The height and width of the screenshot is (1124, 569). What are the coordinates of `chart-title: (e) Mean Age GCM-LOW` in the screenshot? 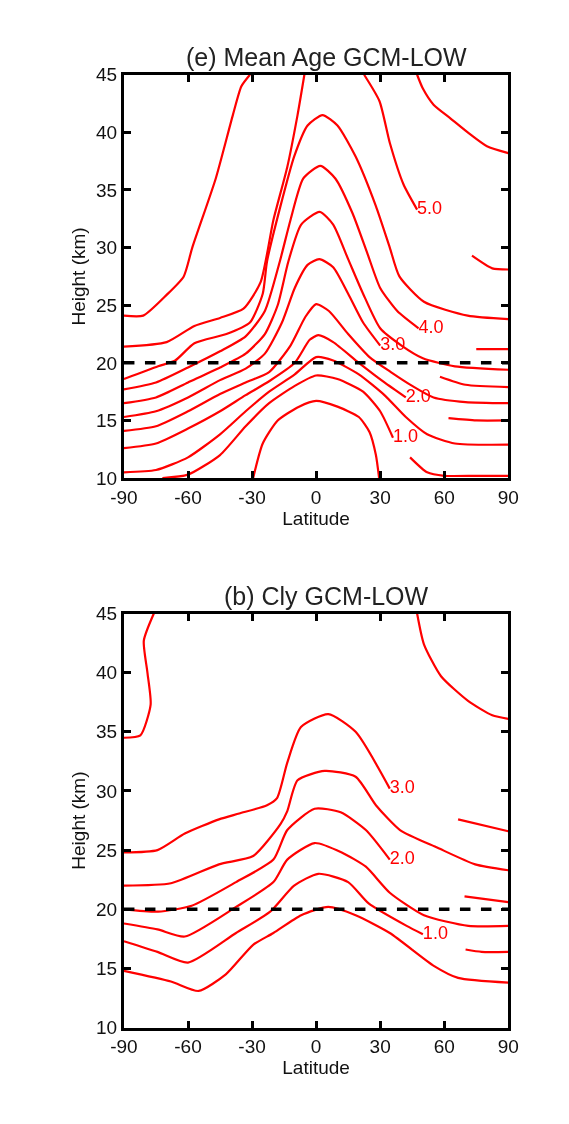 It's located at (327, 57).